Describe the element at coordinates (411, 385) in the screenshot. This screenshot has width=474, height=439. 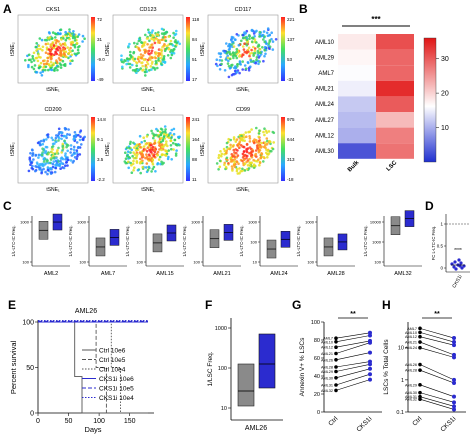
I see `sample-label: AML29` at that location.